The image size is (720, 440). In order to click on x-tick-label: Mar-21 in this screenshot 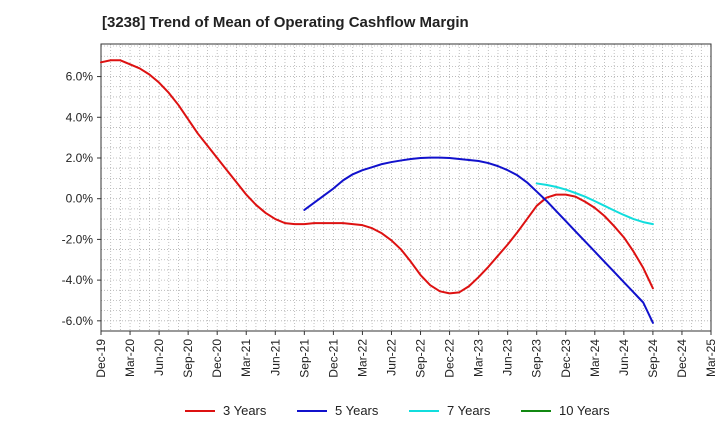, I will do `click(246, 358)`.